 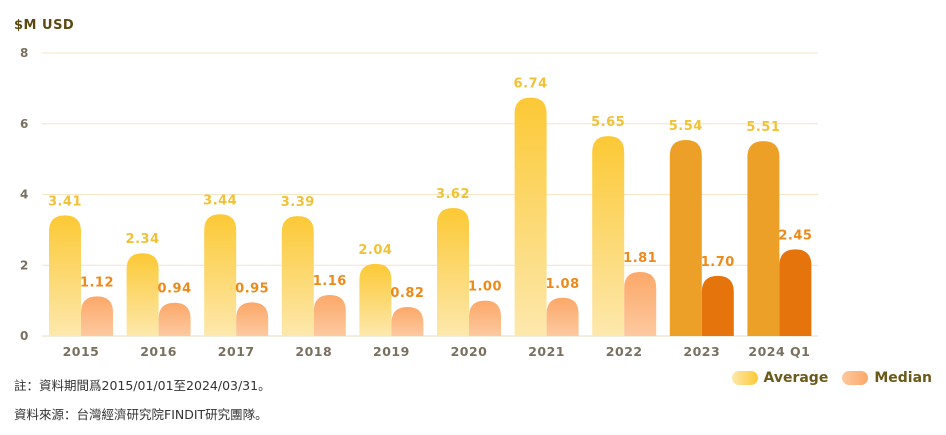 I want to click on x-tick-label: 2015, so click(x=81, y=351).